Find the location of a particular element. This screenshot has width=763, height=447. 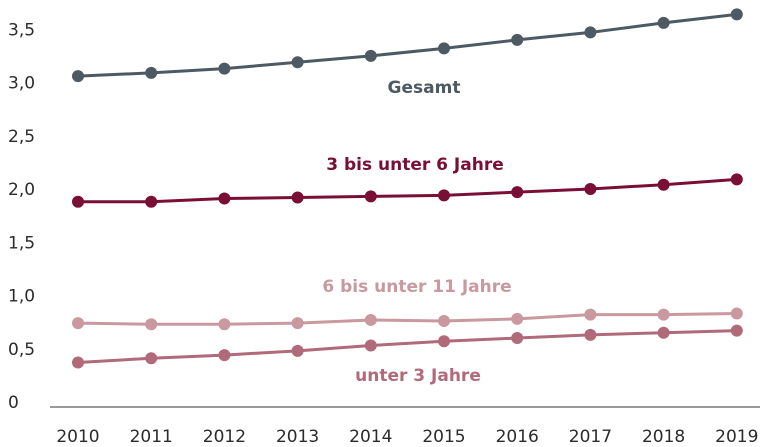

x-tick-label: 2015 is located at coordinates (443, 437).